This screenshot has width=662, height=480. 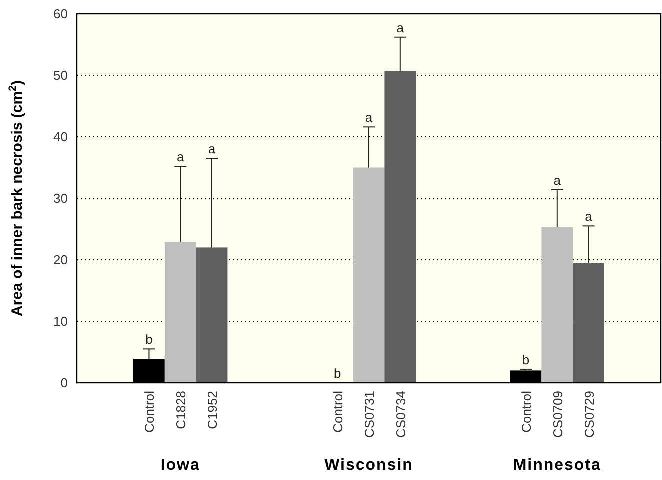 I want to click on y-tick-label: 30, so click(x=61, y=198).